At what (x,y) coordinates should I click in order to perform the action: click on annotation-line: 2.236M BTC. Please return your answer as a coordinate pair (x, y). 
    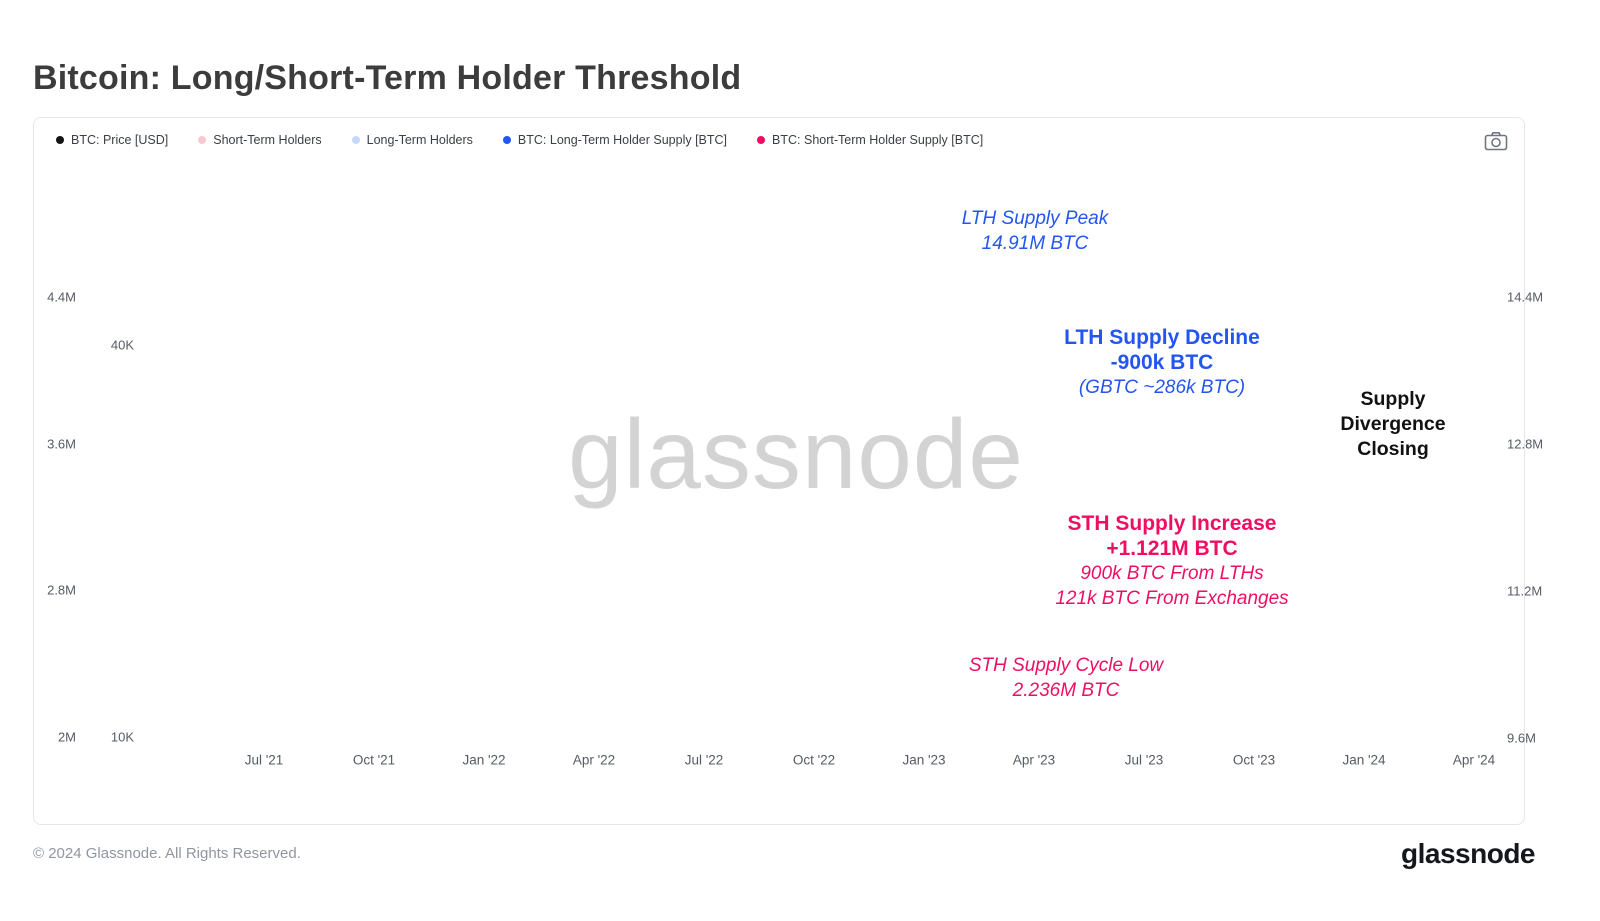
    Looking at the image, I should click on (1066, 690).